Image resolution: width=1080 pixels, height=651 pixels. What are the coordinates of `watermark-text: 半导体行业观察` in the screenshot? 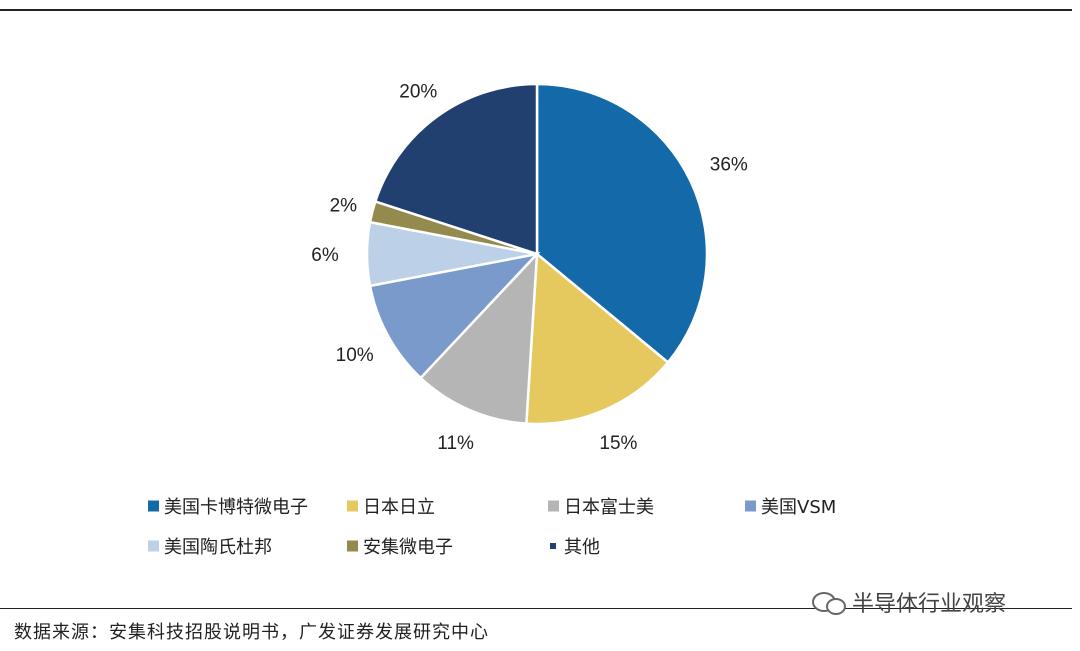 It's located at (929, 604).